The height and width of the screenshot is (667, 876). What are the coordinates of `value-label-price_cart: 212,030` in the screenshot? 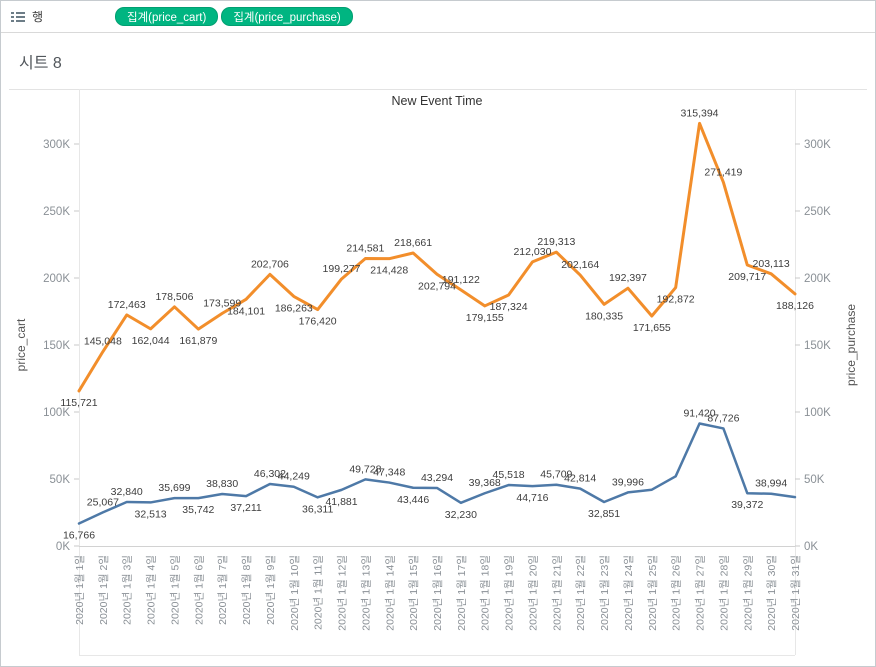 It's located at (532, 252).